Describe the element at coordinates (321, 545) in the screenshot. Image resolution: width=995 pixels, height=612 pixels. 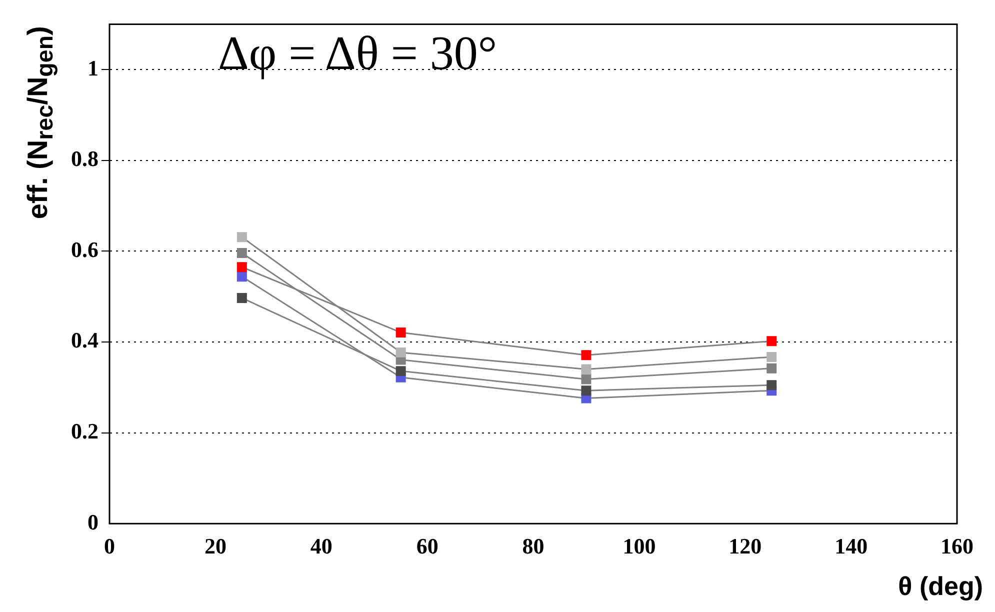
I see `x-tick-label: 40` at that location.